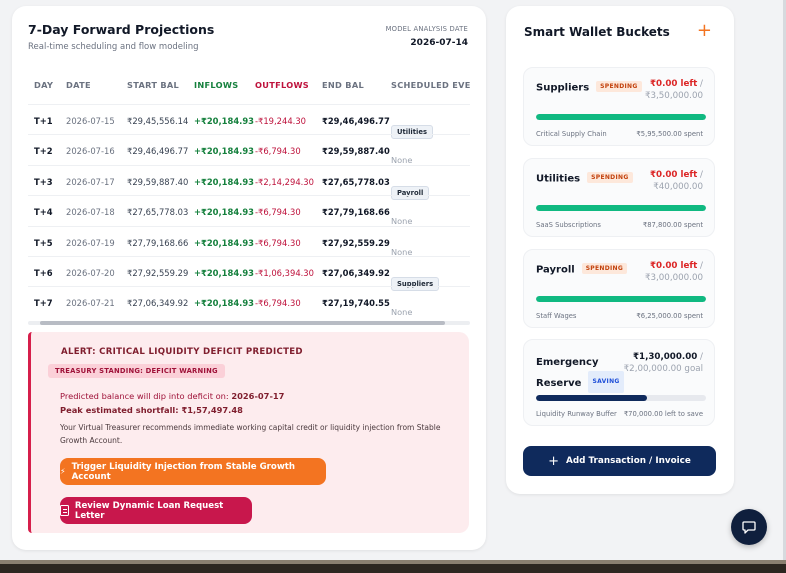 This screenshot has width=786, height=573. Describe the element at coordinates (665, 357) in the screenshot. I see `bucket-saved: ₹1,30,000.00` at that location.